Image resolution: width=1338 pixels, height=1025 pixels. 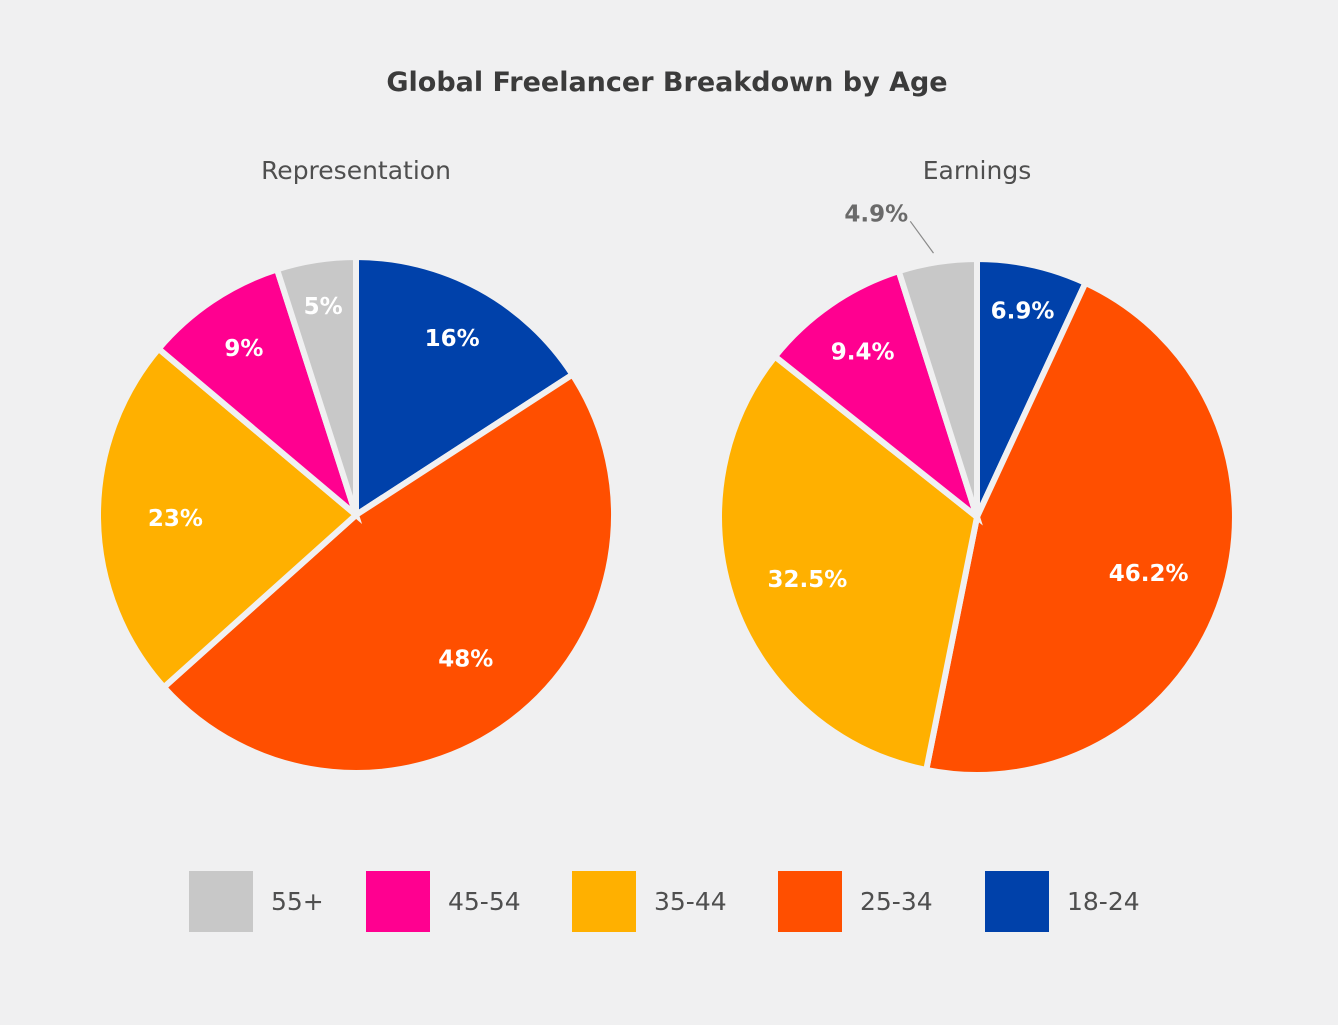 I want to click on slice-label: 48%, so click(x=465, y=659).